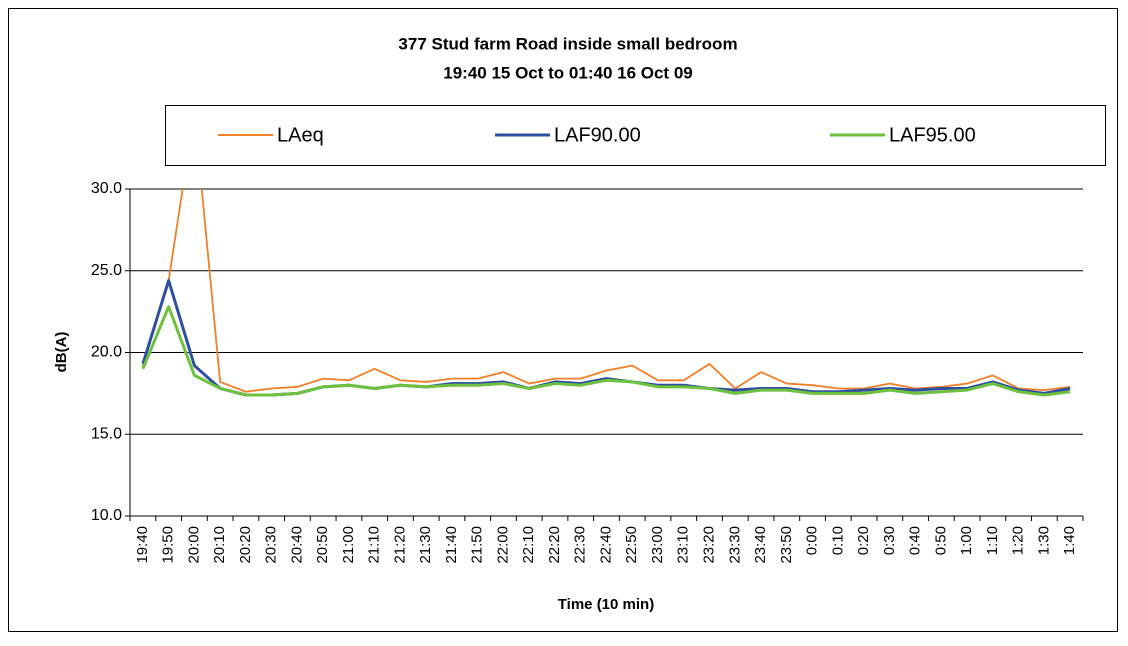 The height and width of the screenshot is (646, 1128). What do you see at coordinates (605, 545) in the screenshot?
I see `x-tick-label: 22:40` at bounding box center [605, 545].